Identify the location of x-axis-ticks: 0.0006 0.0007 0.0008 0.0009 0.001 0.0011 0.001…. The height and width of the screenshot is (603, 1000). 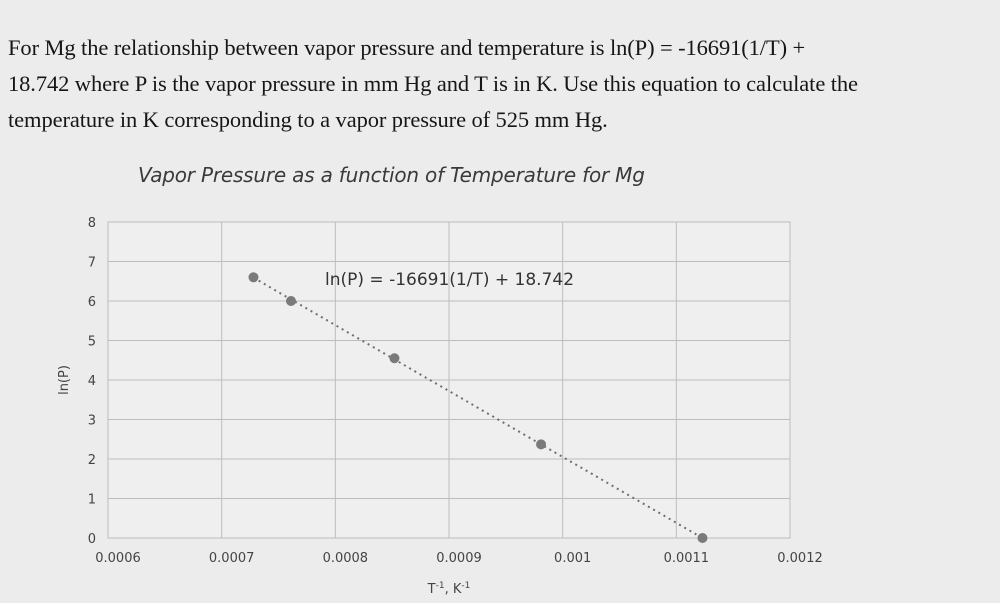
(459, 558).